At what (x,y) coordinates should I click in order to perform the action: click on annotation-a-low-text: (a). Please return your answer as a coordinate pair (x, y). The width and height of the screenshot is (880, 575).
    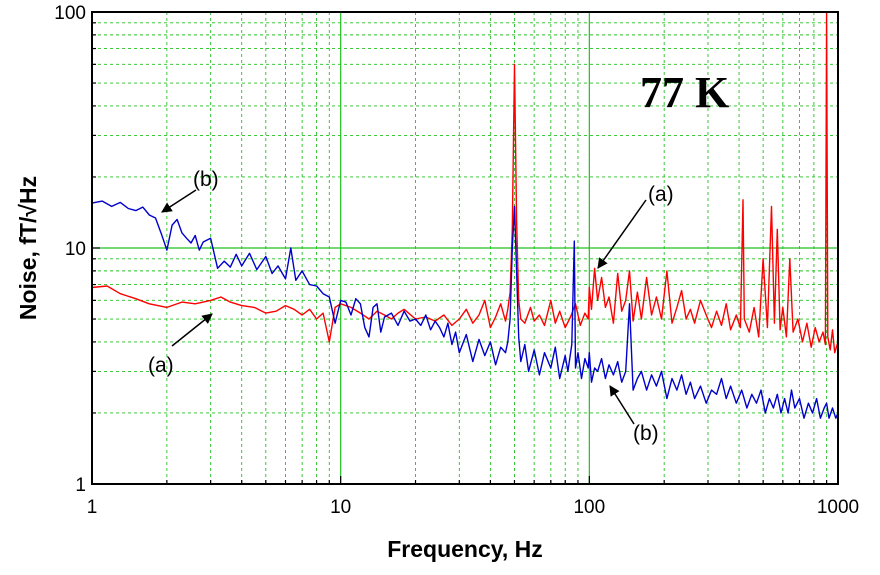
    Looking at the image, I should click on (161, 365).